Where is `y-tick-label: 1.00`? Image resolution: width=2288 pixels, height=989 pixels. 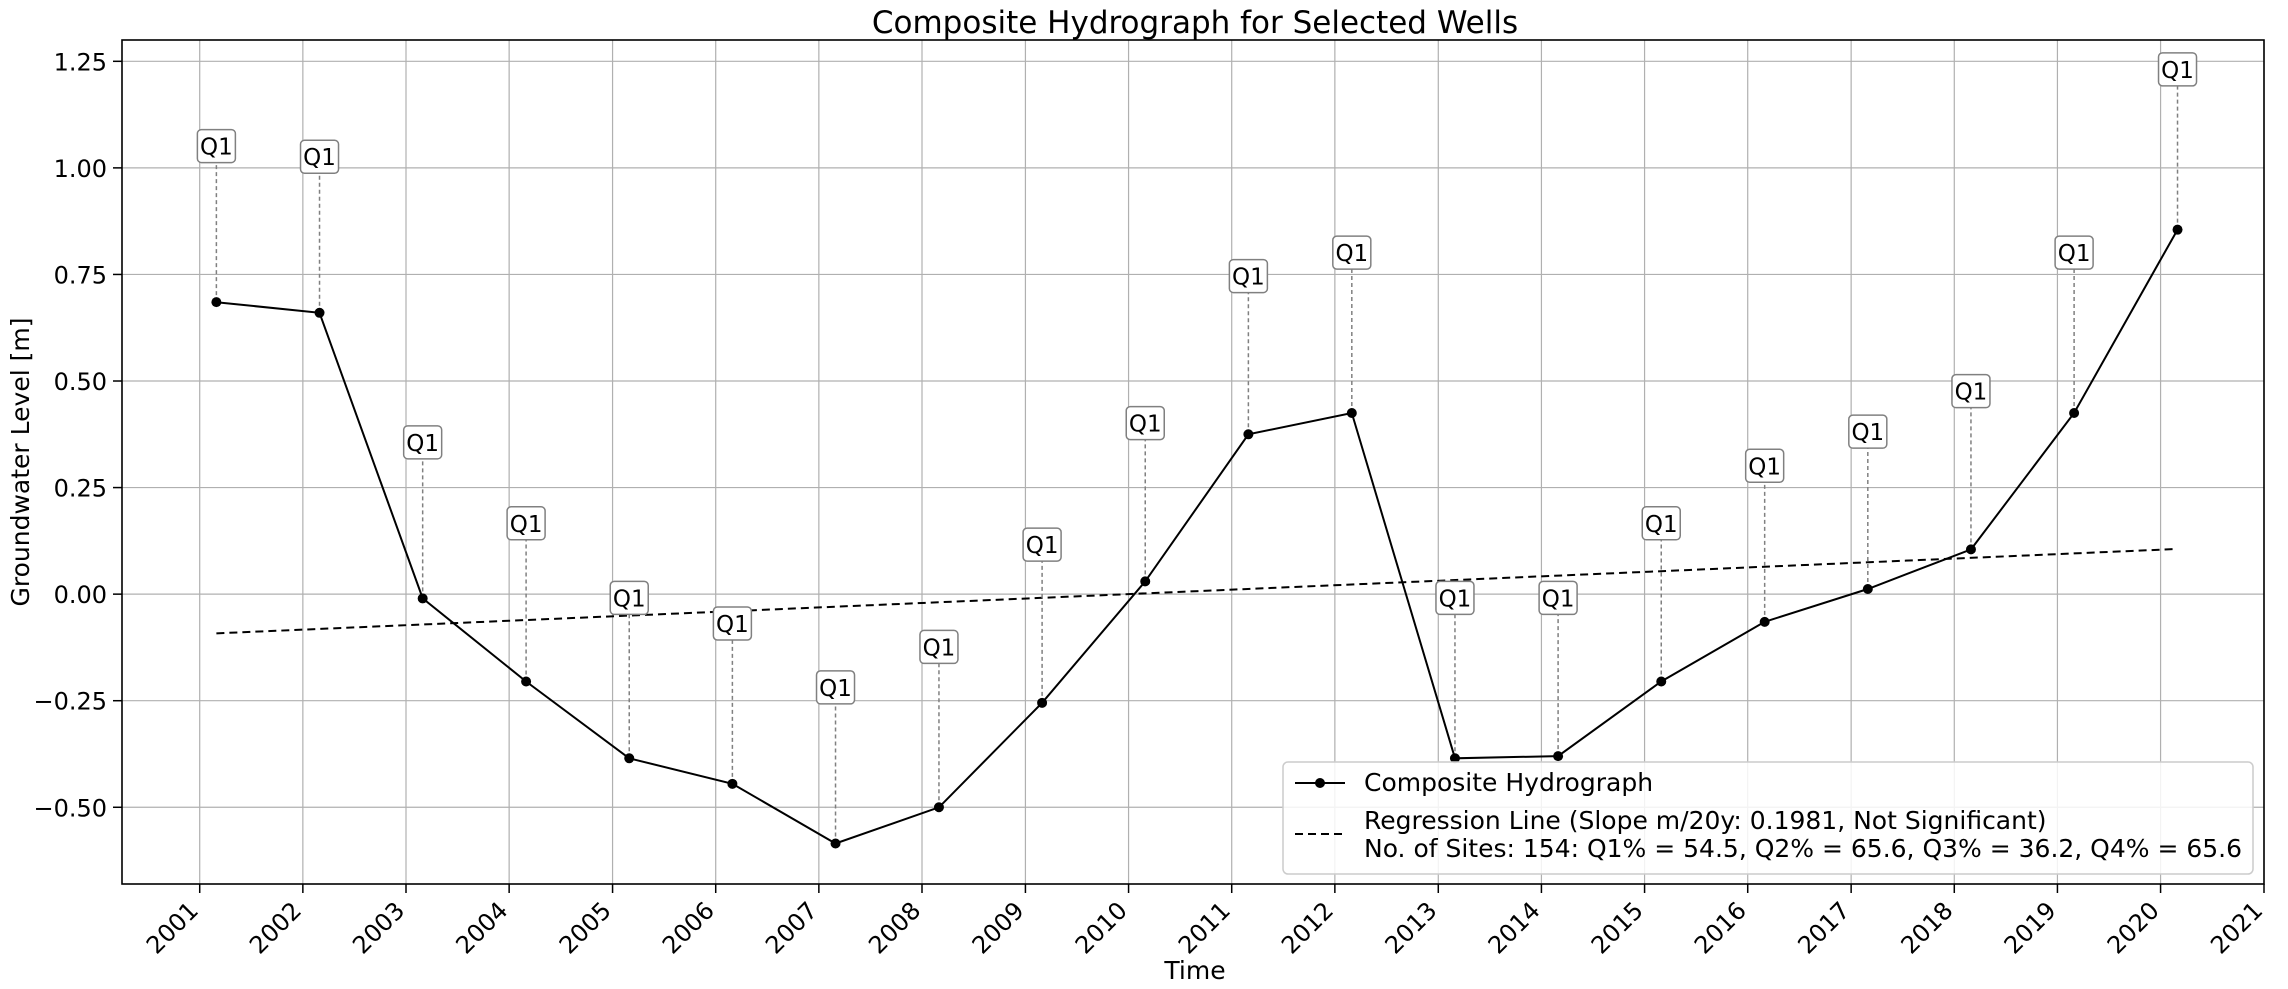
y-tick-label: 1.00 is located at coordinates (80, 169).